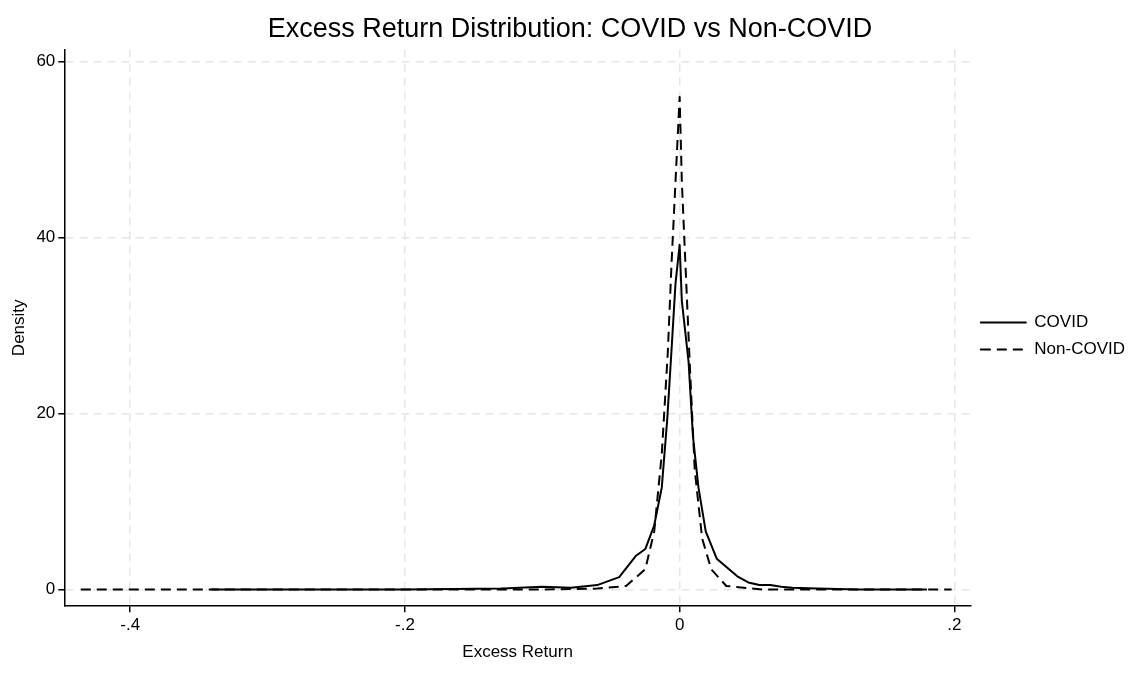  Describe the element at coordinates (50, 589) in the screenshot. I see `y-tick-label: 0` at that location.